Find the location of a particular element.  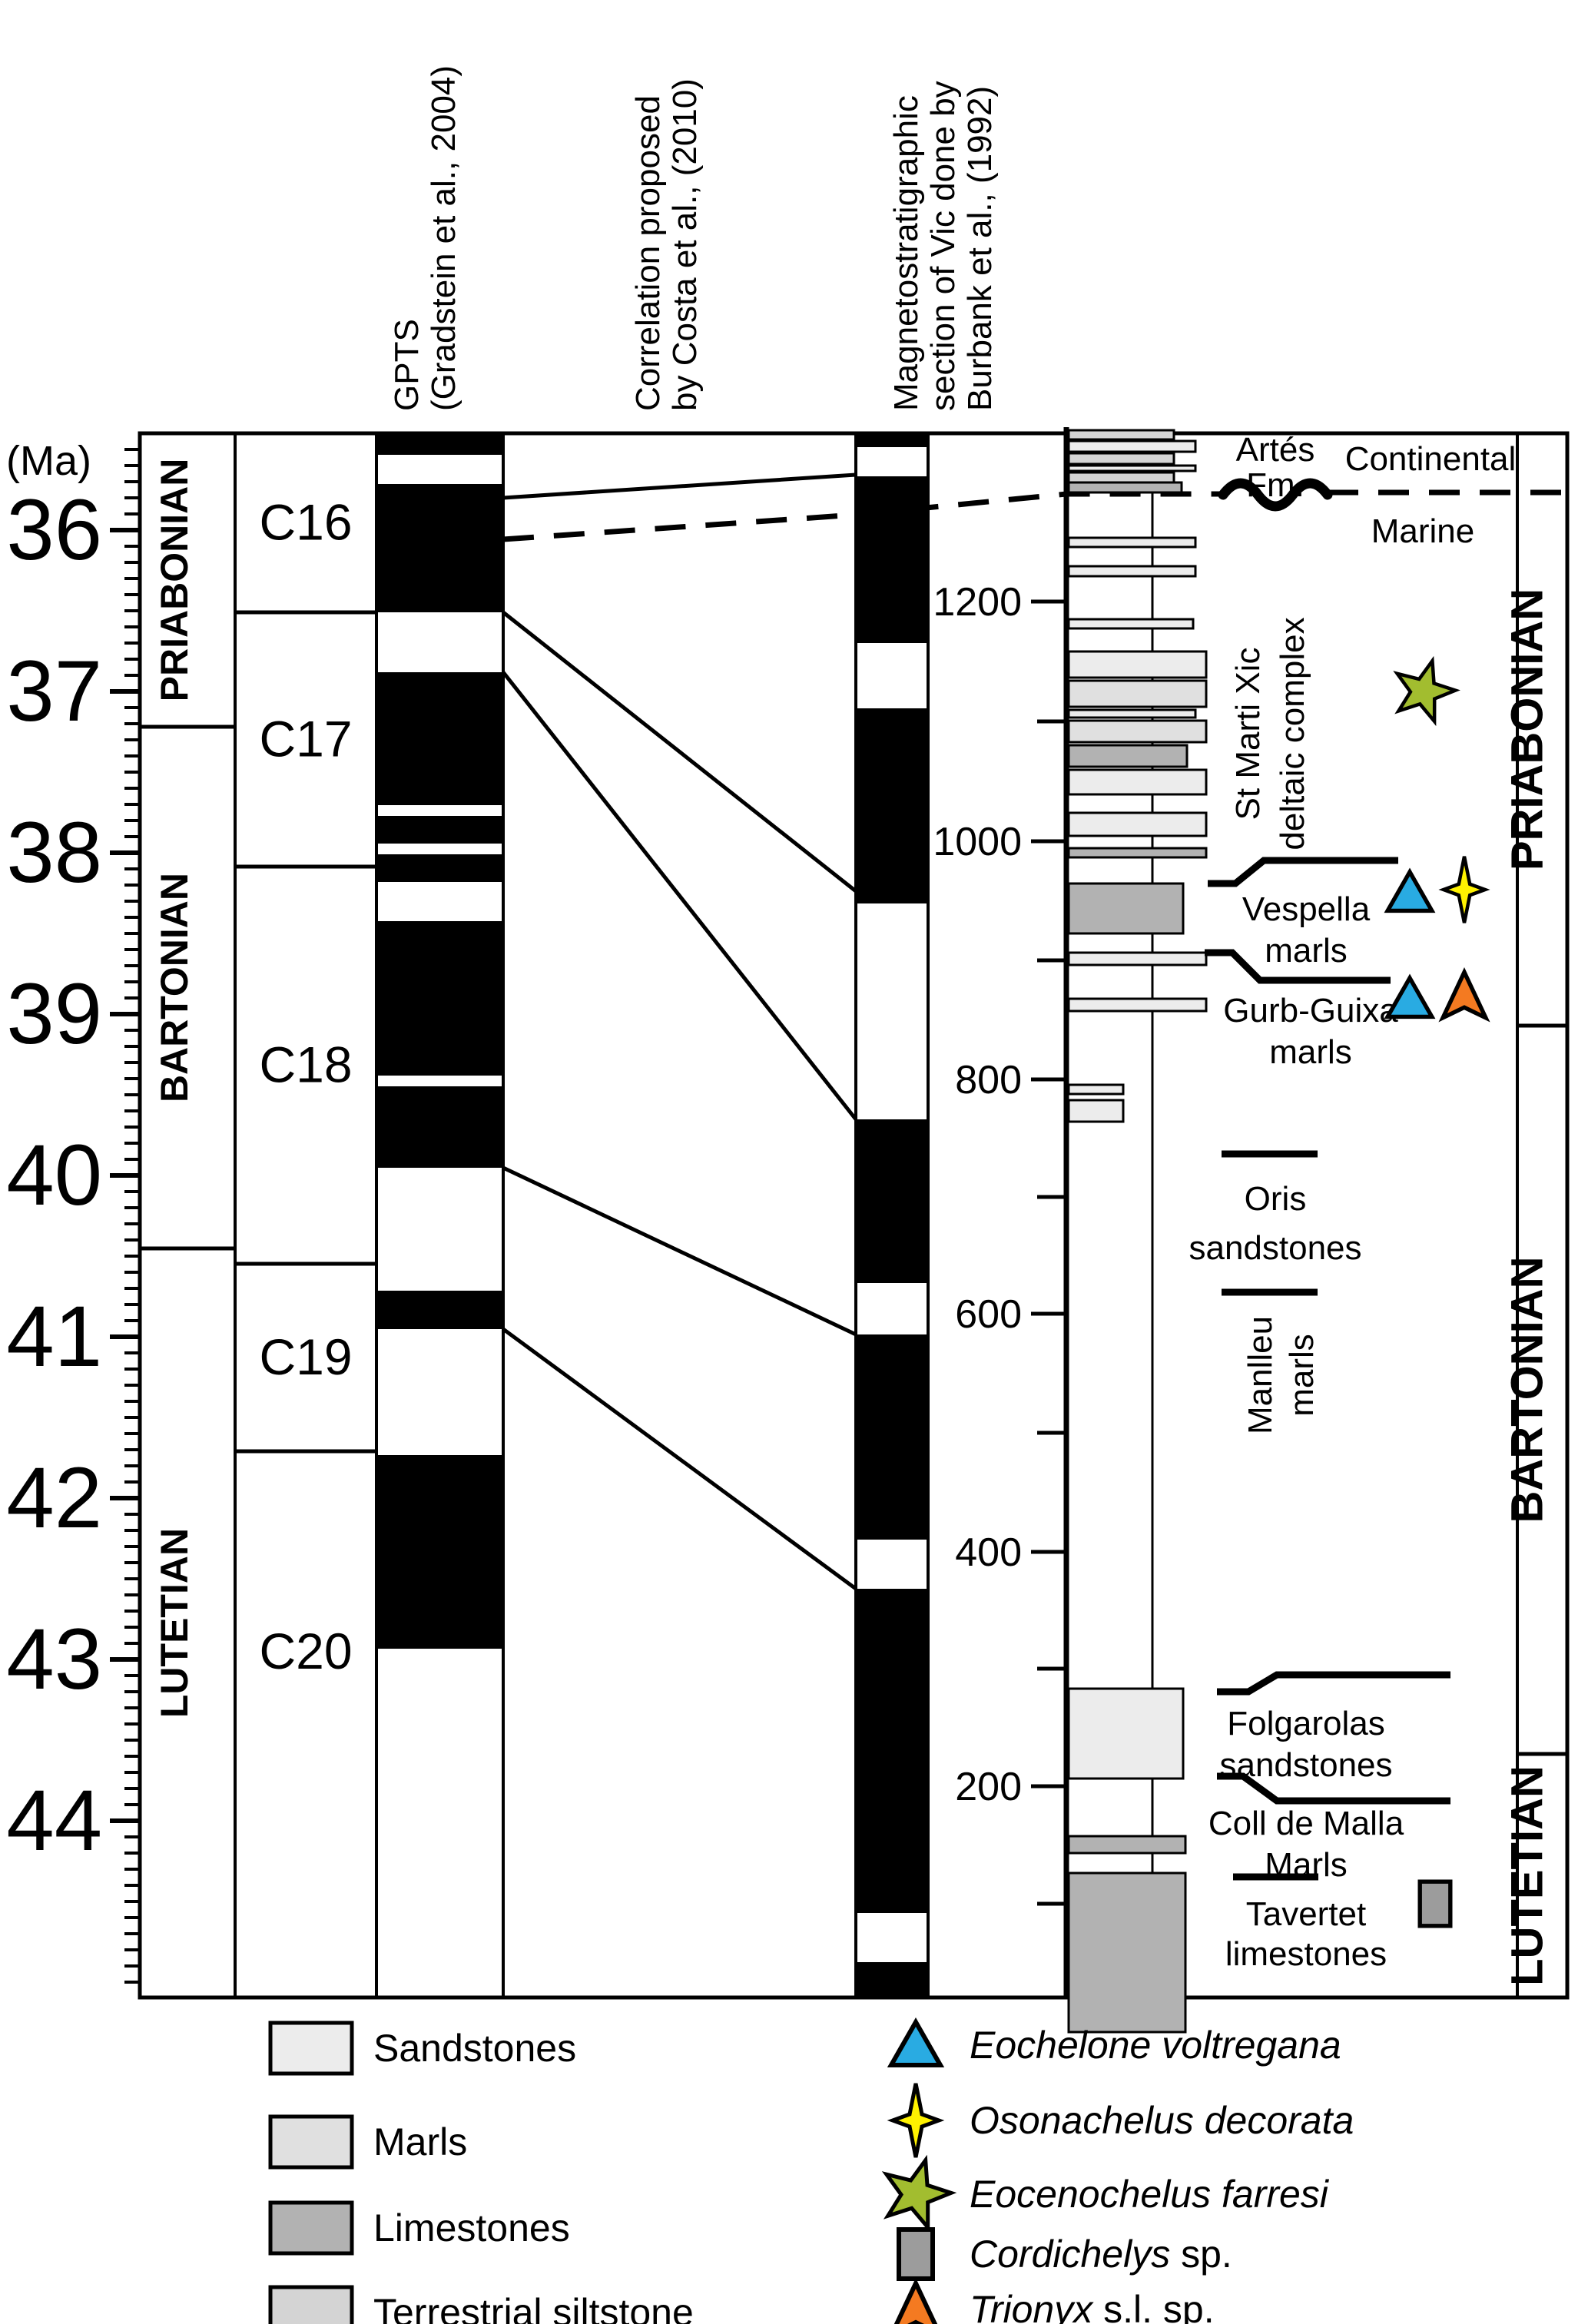

continental-marine-dashed-line is located at coordinates (862, 516).